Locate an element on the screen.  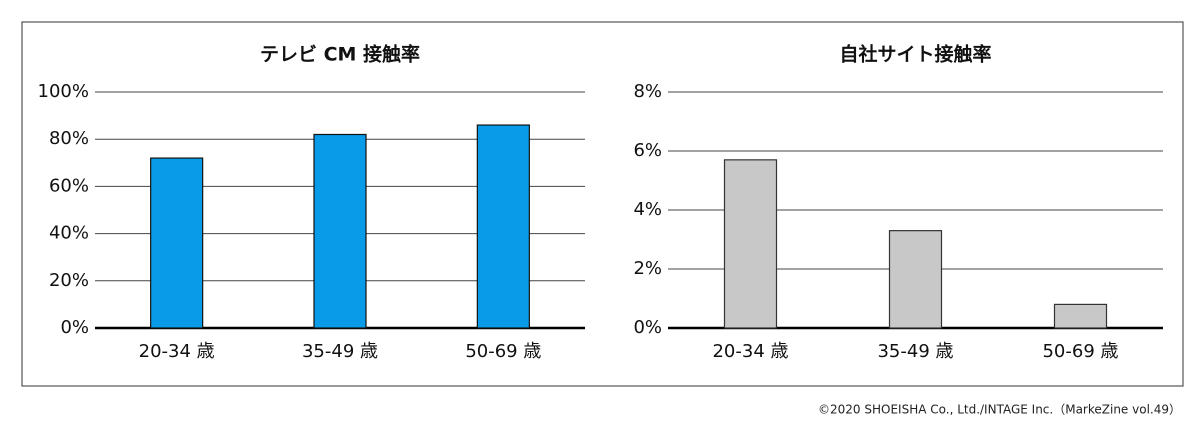
y-tick-label: 80% is located at coordinates (69, 138).